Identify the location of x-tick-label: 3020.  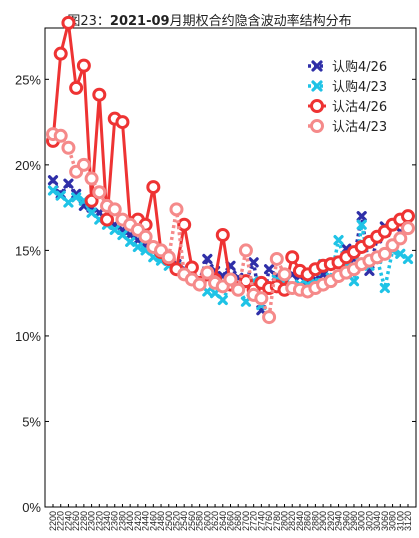
(369, 521).